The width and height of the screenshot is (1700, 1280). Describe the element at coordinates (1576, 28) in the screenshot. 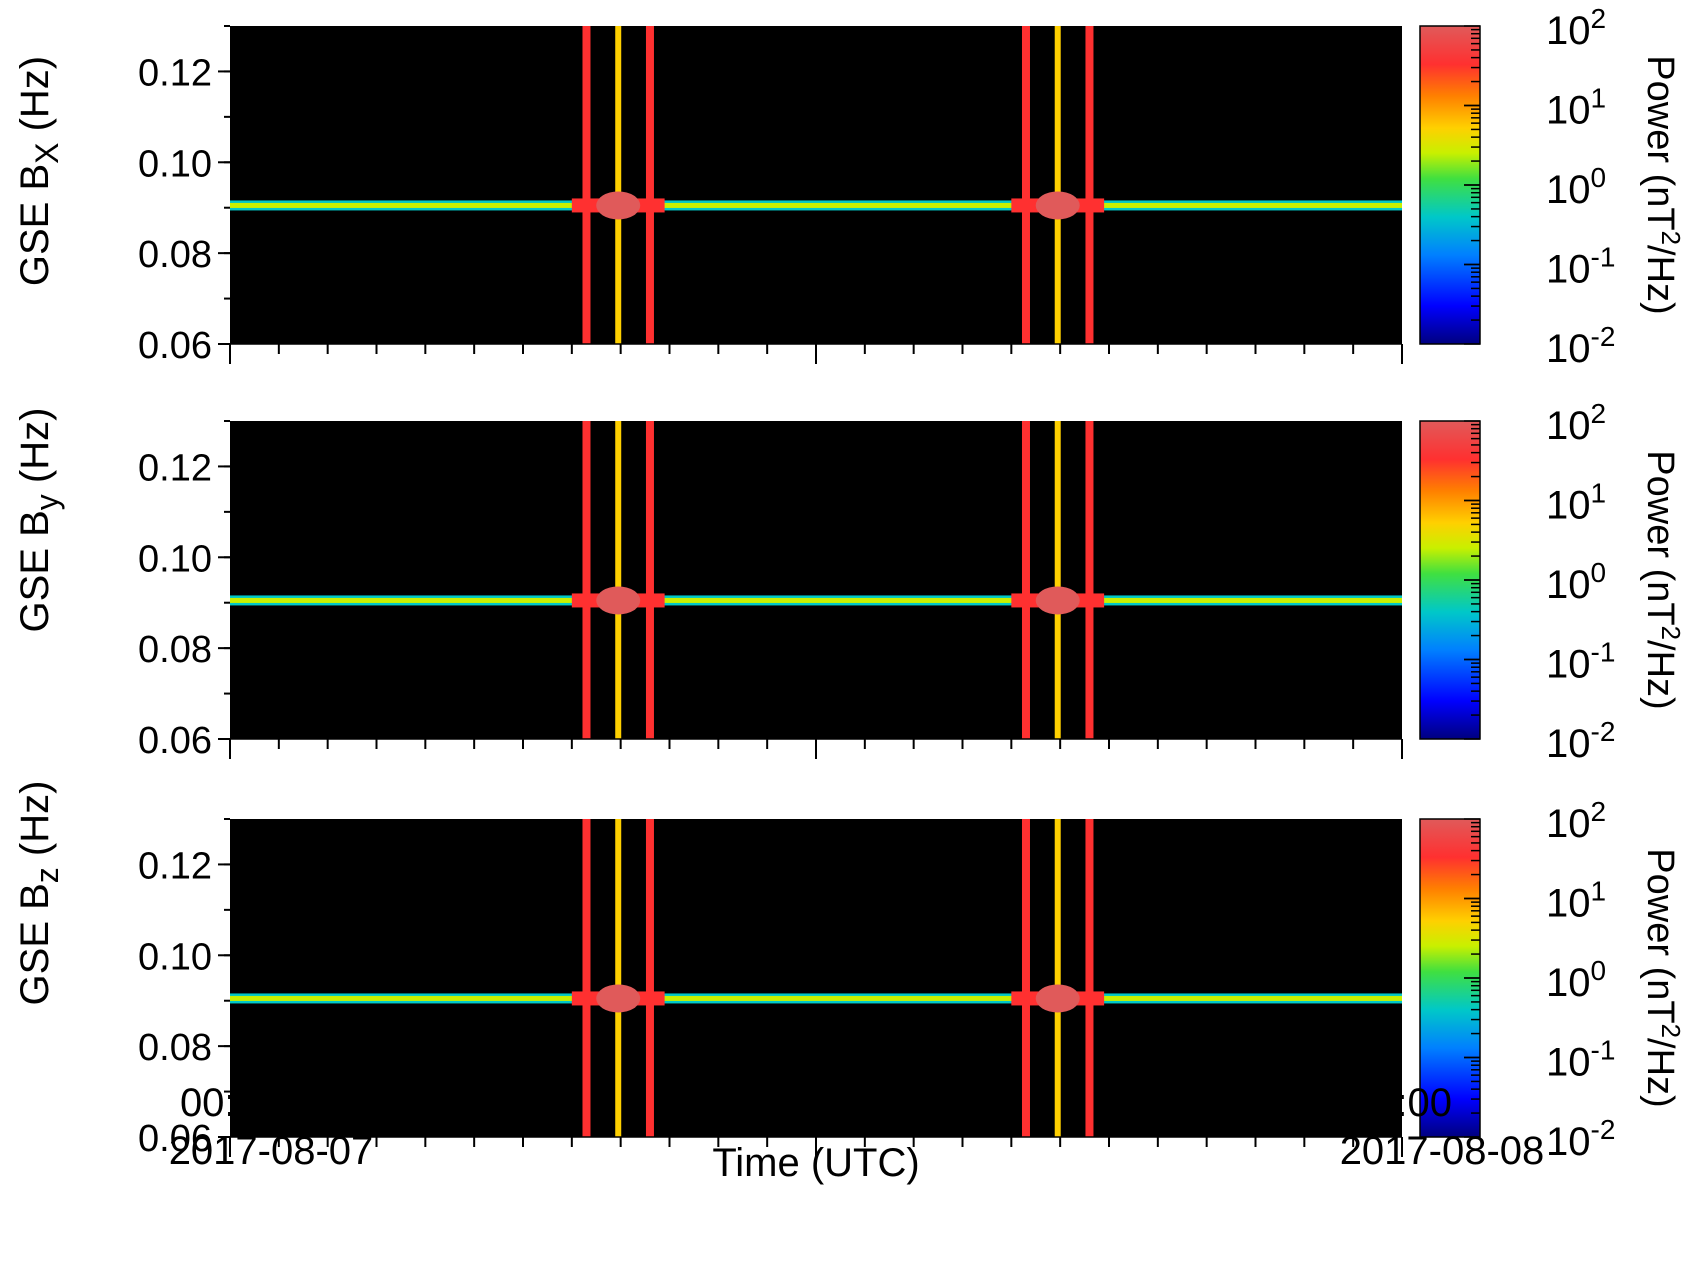

I see `colorbar-tick-label: 10²` at that location.